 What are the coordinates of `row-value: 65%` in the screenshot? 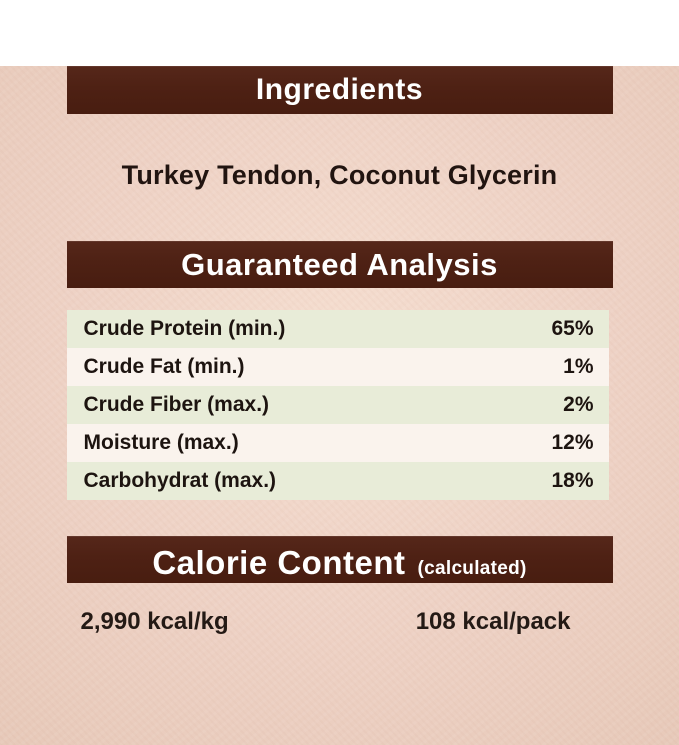 It's located at (572, 328).